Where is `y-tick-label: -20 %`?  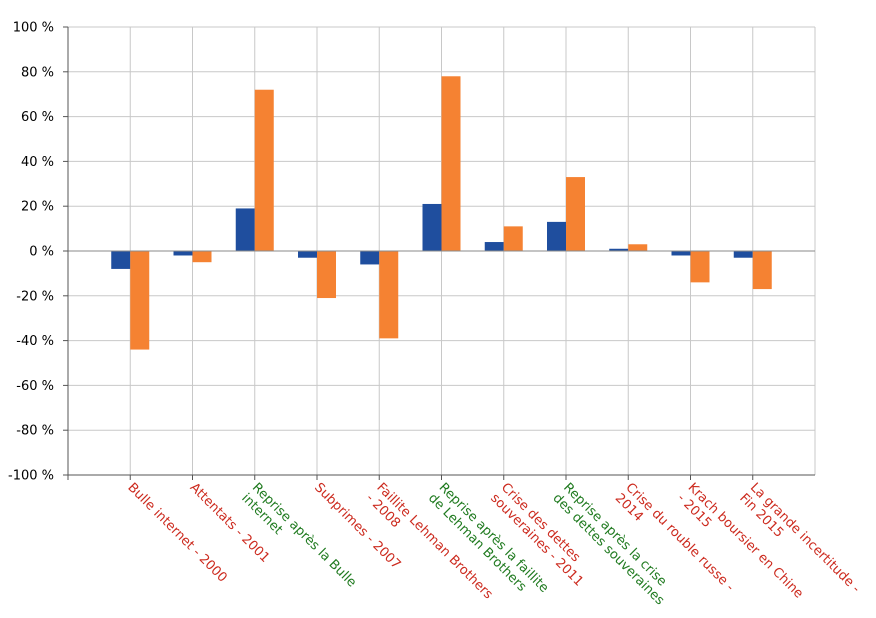
y-tick-label: -20 % is located at coordinates (35, 296).